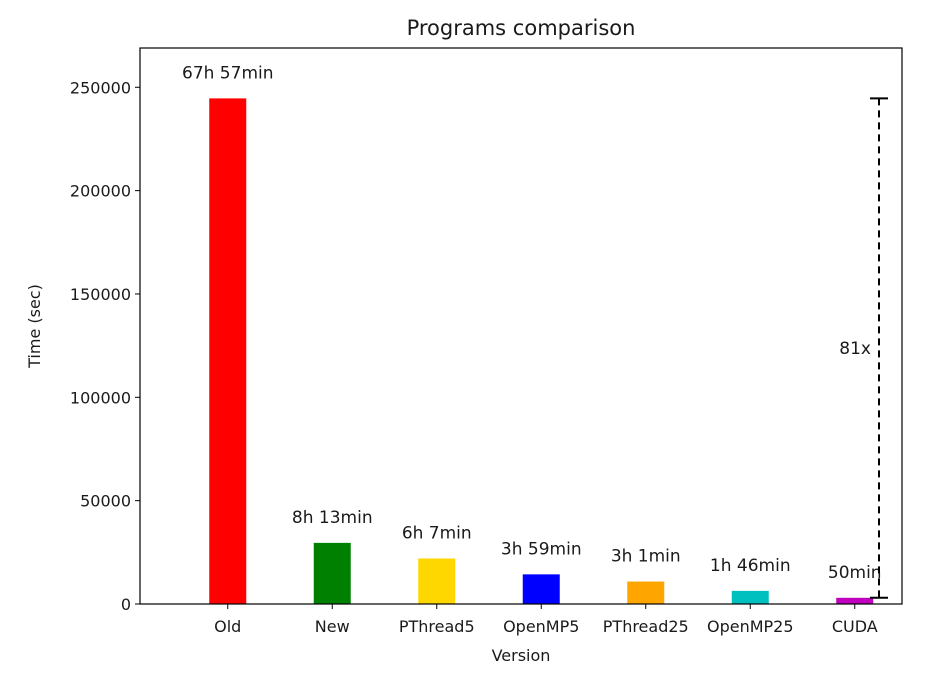 The height and width of the screenshot is (684, 935). I want to click on x-tick-label: New, so click(332, 626).